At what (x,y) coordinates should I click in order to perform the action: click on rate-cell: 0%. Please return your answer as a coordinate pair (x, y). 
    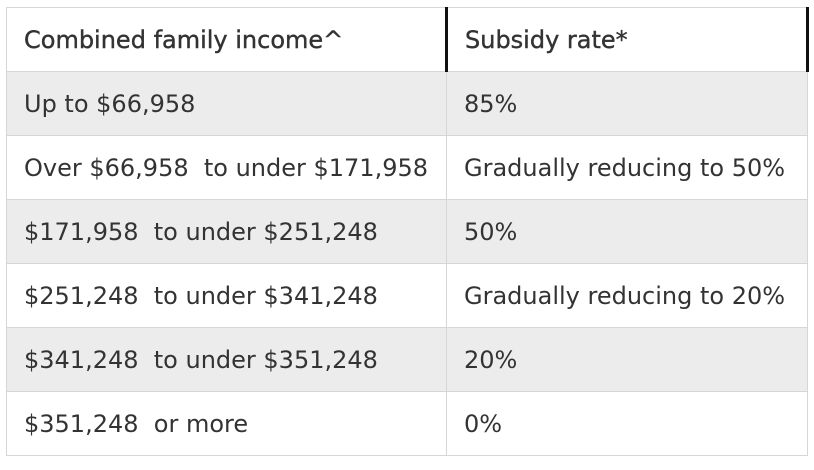
    Looking at the image, I should click on (627, 423).